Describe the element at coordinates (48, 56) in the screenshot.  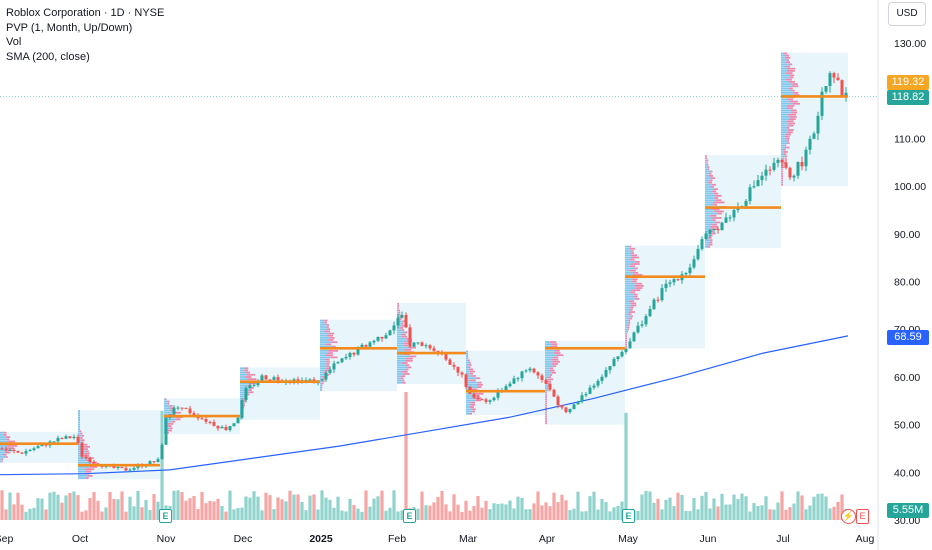
I see `sma-indicator-label: SMA (200, close)` at that location.